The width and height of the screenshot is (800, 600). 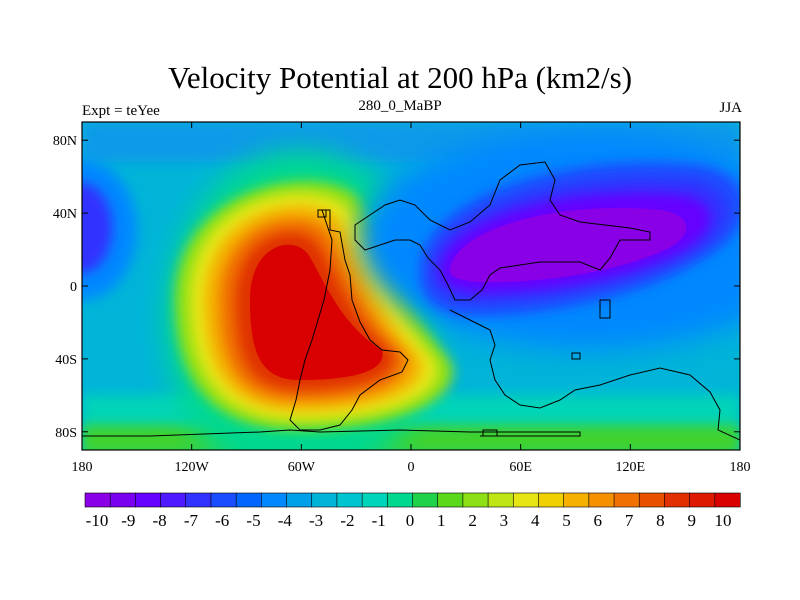 I want to click on colorbar-label: 4, so click(x=535, y=520).